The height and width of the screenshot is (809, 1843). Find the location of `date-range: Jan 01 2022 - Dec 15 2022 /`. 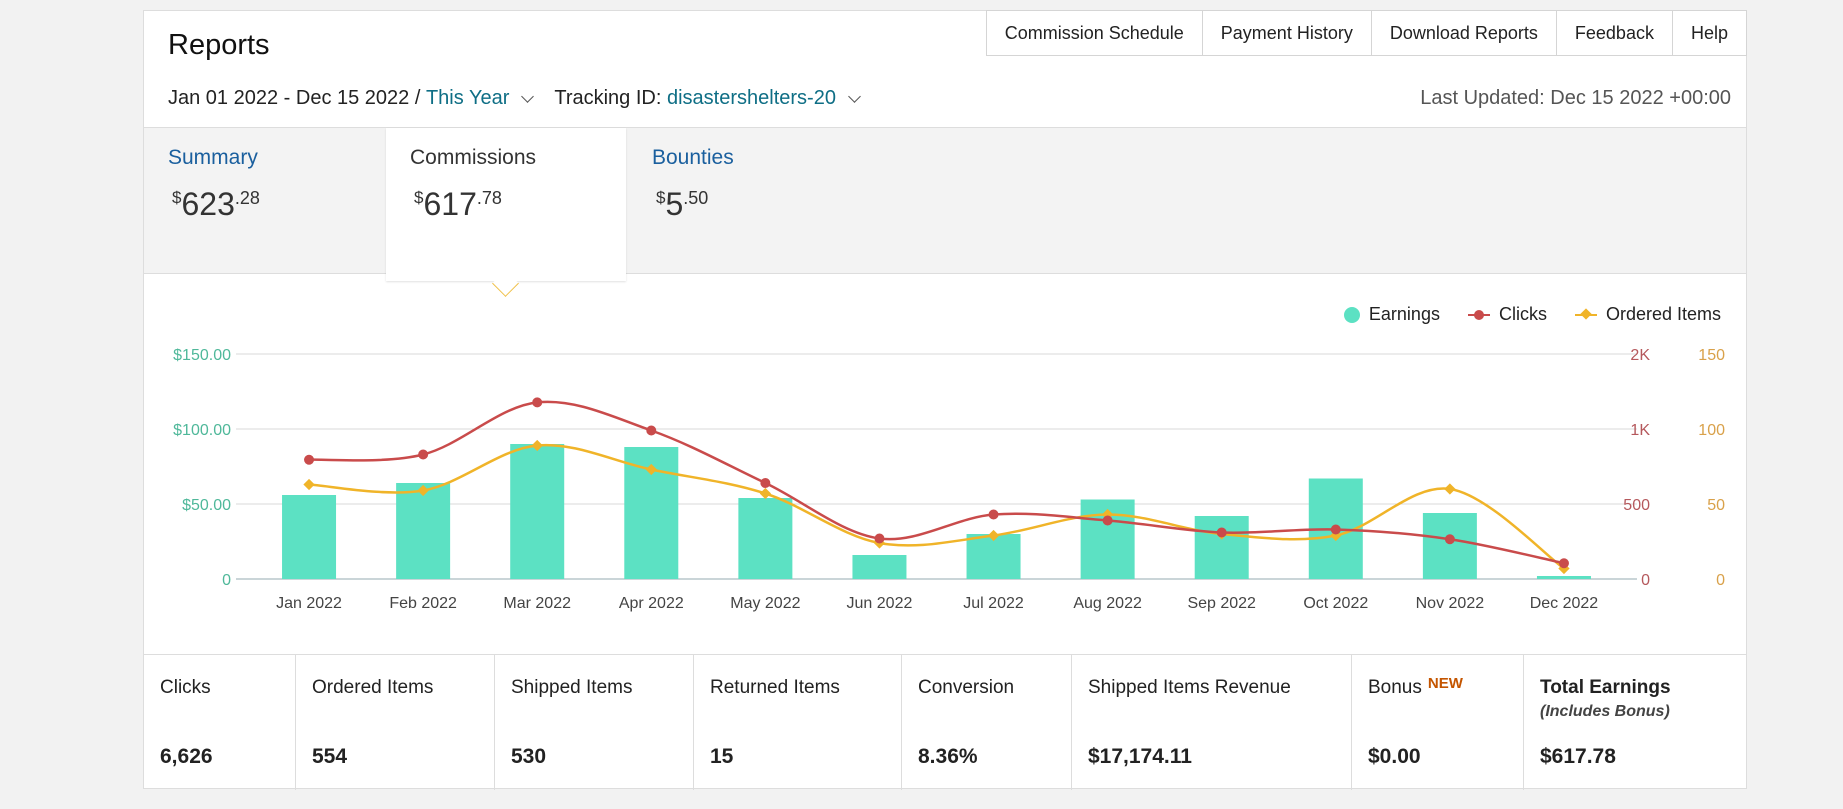

date-range: Jan 01 2022 - Dec 15 2022 / is located at coordinates (294, 98).